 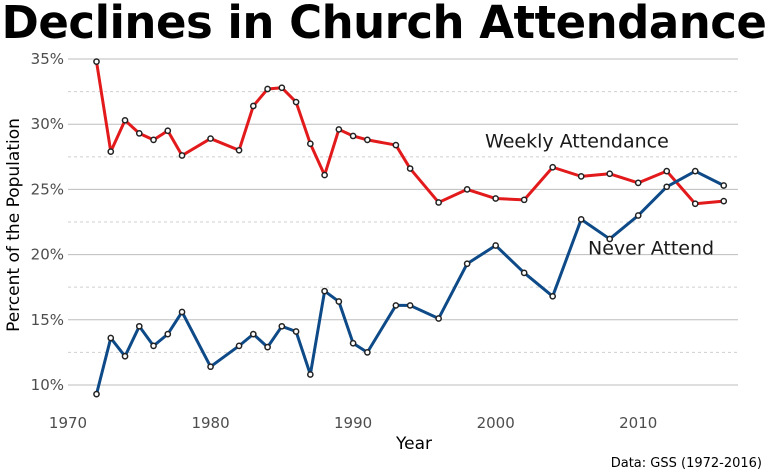 I want to click on series-annotations: Weekly Attendance Never Attend, so click(x=599, y=195).